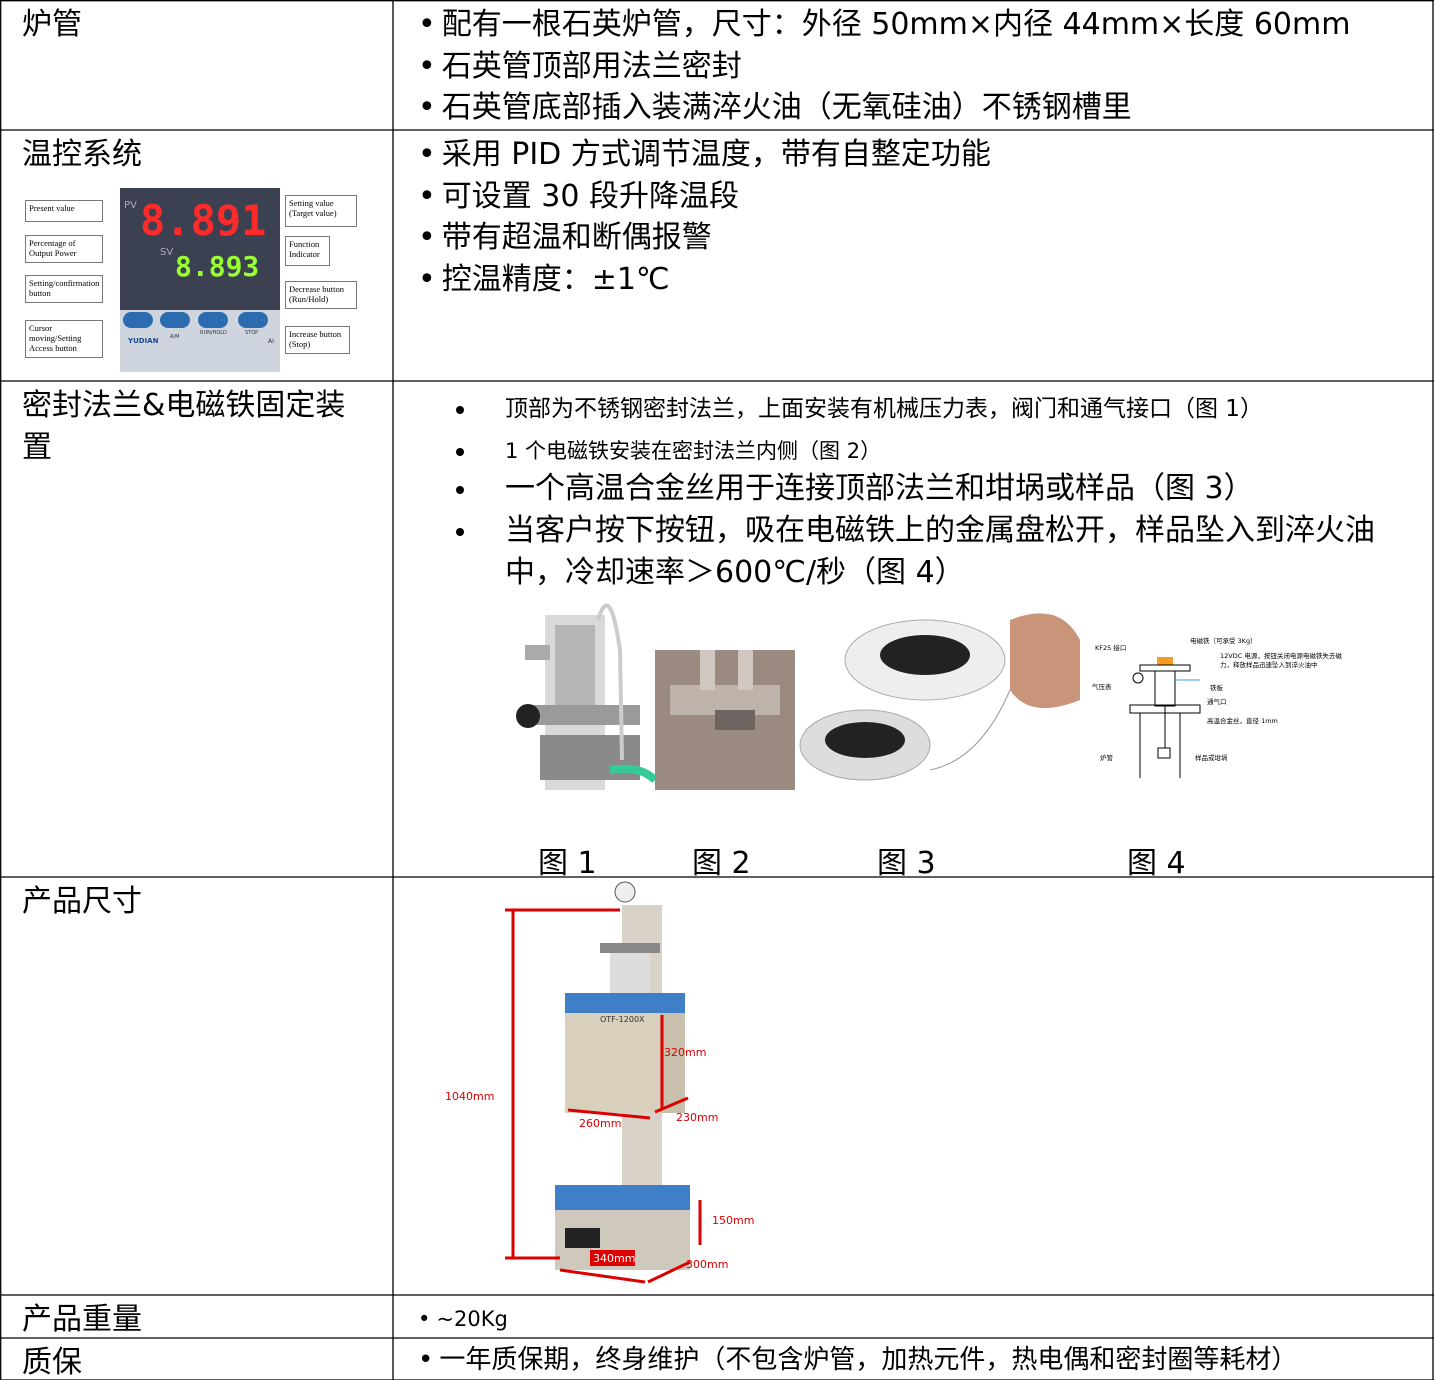 The height and width of the screenshot is (1380, 1434). I want to click on dimension-label: 260mm, so click(600, 1123).